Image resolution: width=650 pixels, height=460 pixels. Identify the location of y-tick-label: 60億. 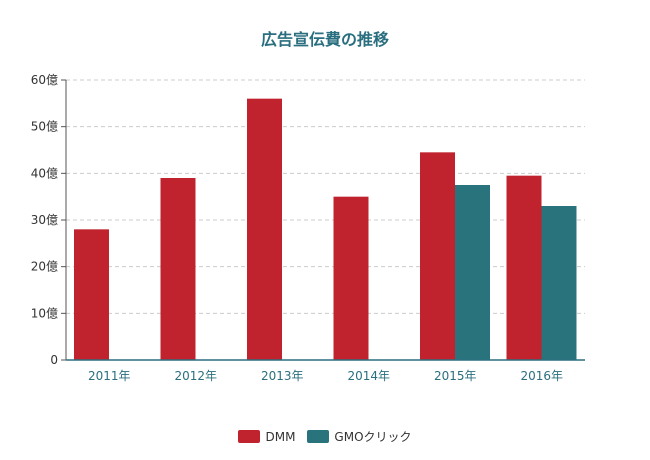
(44, 80).